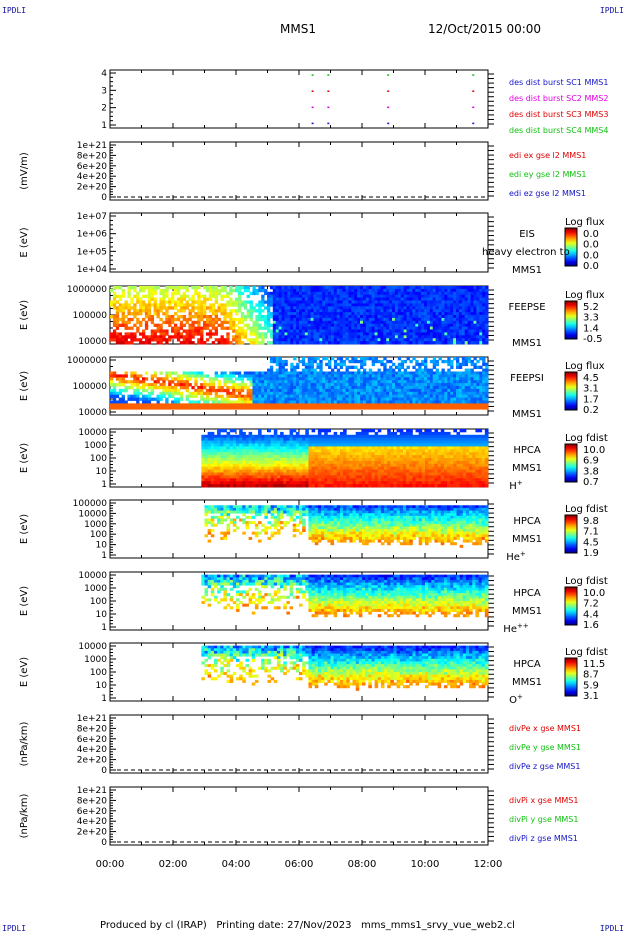  Describe the element at coordinates (299, 99) in the screenshot. I see `panel-burst-frame` at that location.